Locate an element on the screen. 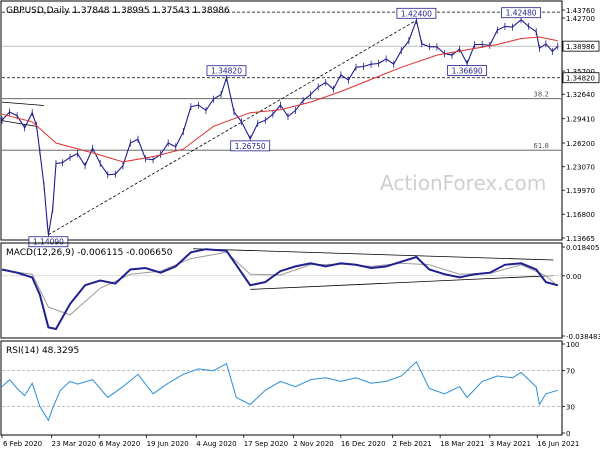 This screenshot has width=600, height=450. price-tick-label-7: 1.19970 is located at coordinates (580, 191).